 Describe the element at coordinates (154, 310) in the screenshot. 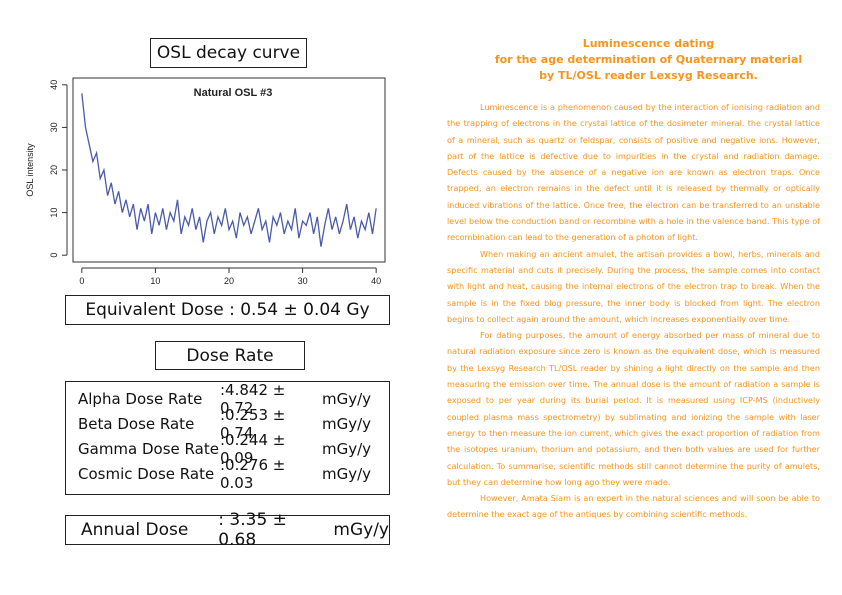

I see `equivalent-dose-label: Equivalent Dose` at that location.